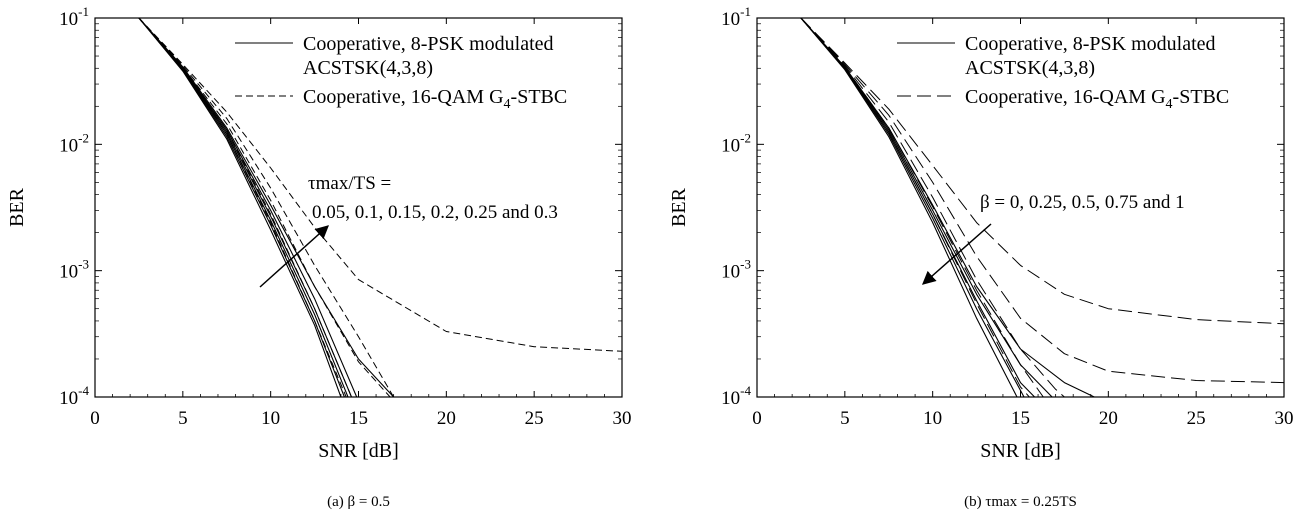  I want to click on panel-caption: (a) β = 0.5, so click(358, 502).